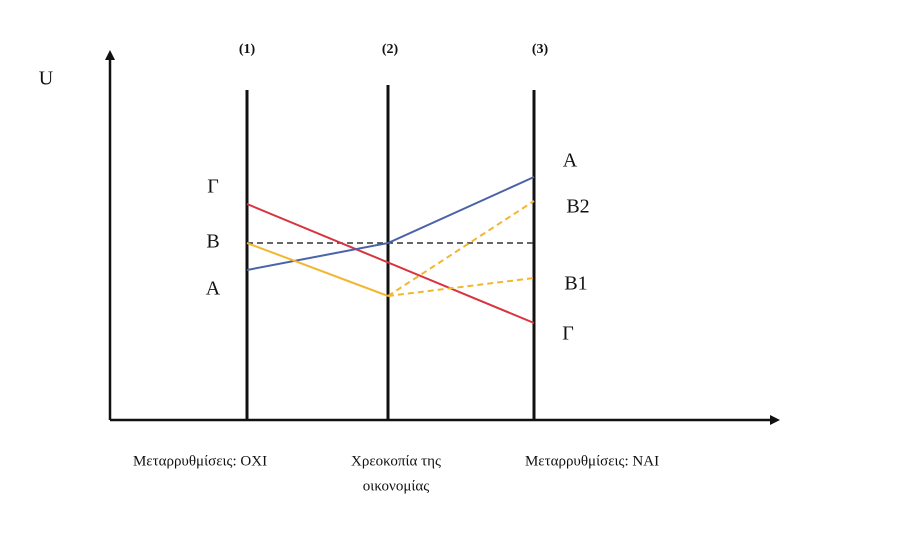 This screenshot has height=537, width=900. Describe the element at coordinates (200, 461) in the screenshot. I see `bottom-label: Μεταρρυθμίσεις: ΟΧΙ` at that location.